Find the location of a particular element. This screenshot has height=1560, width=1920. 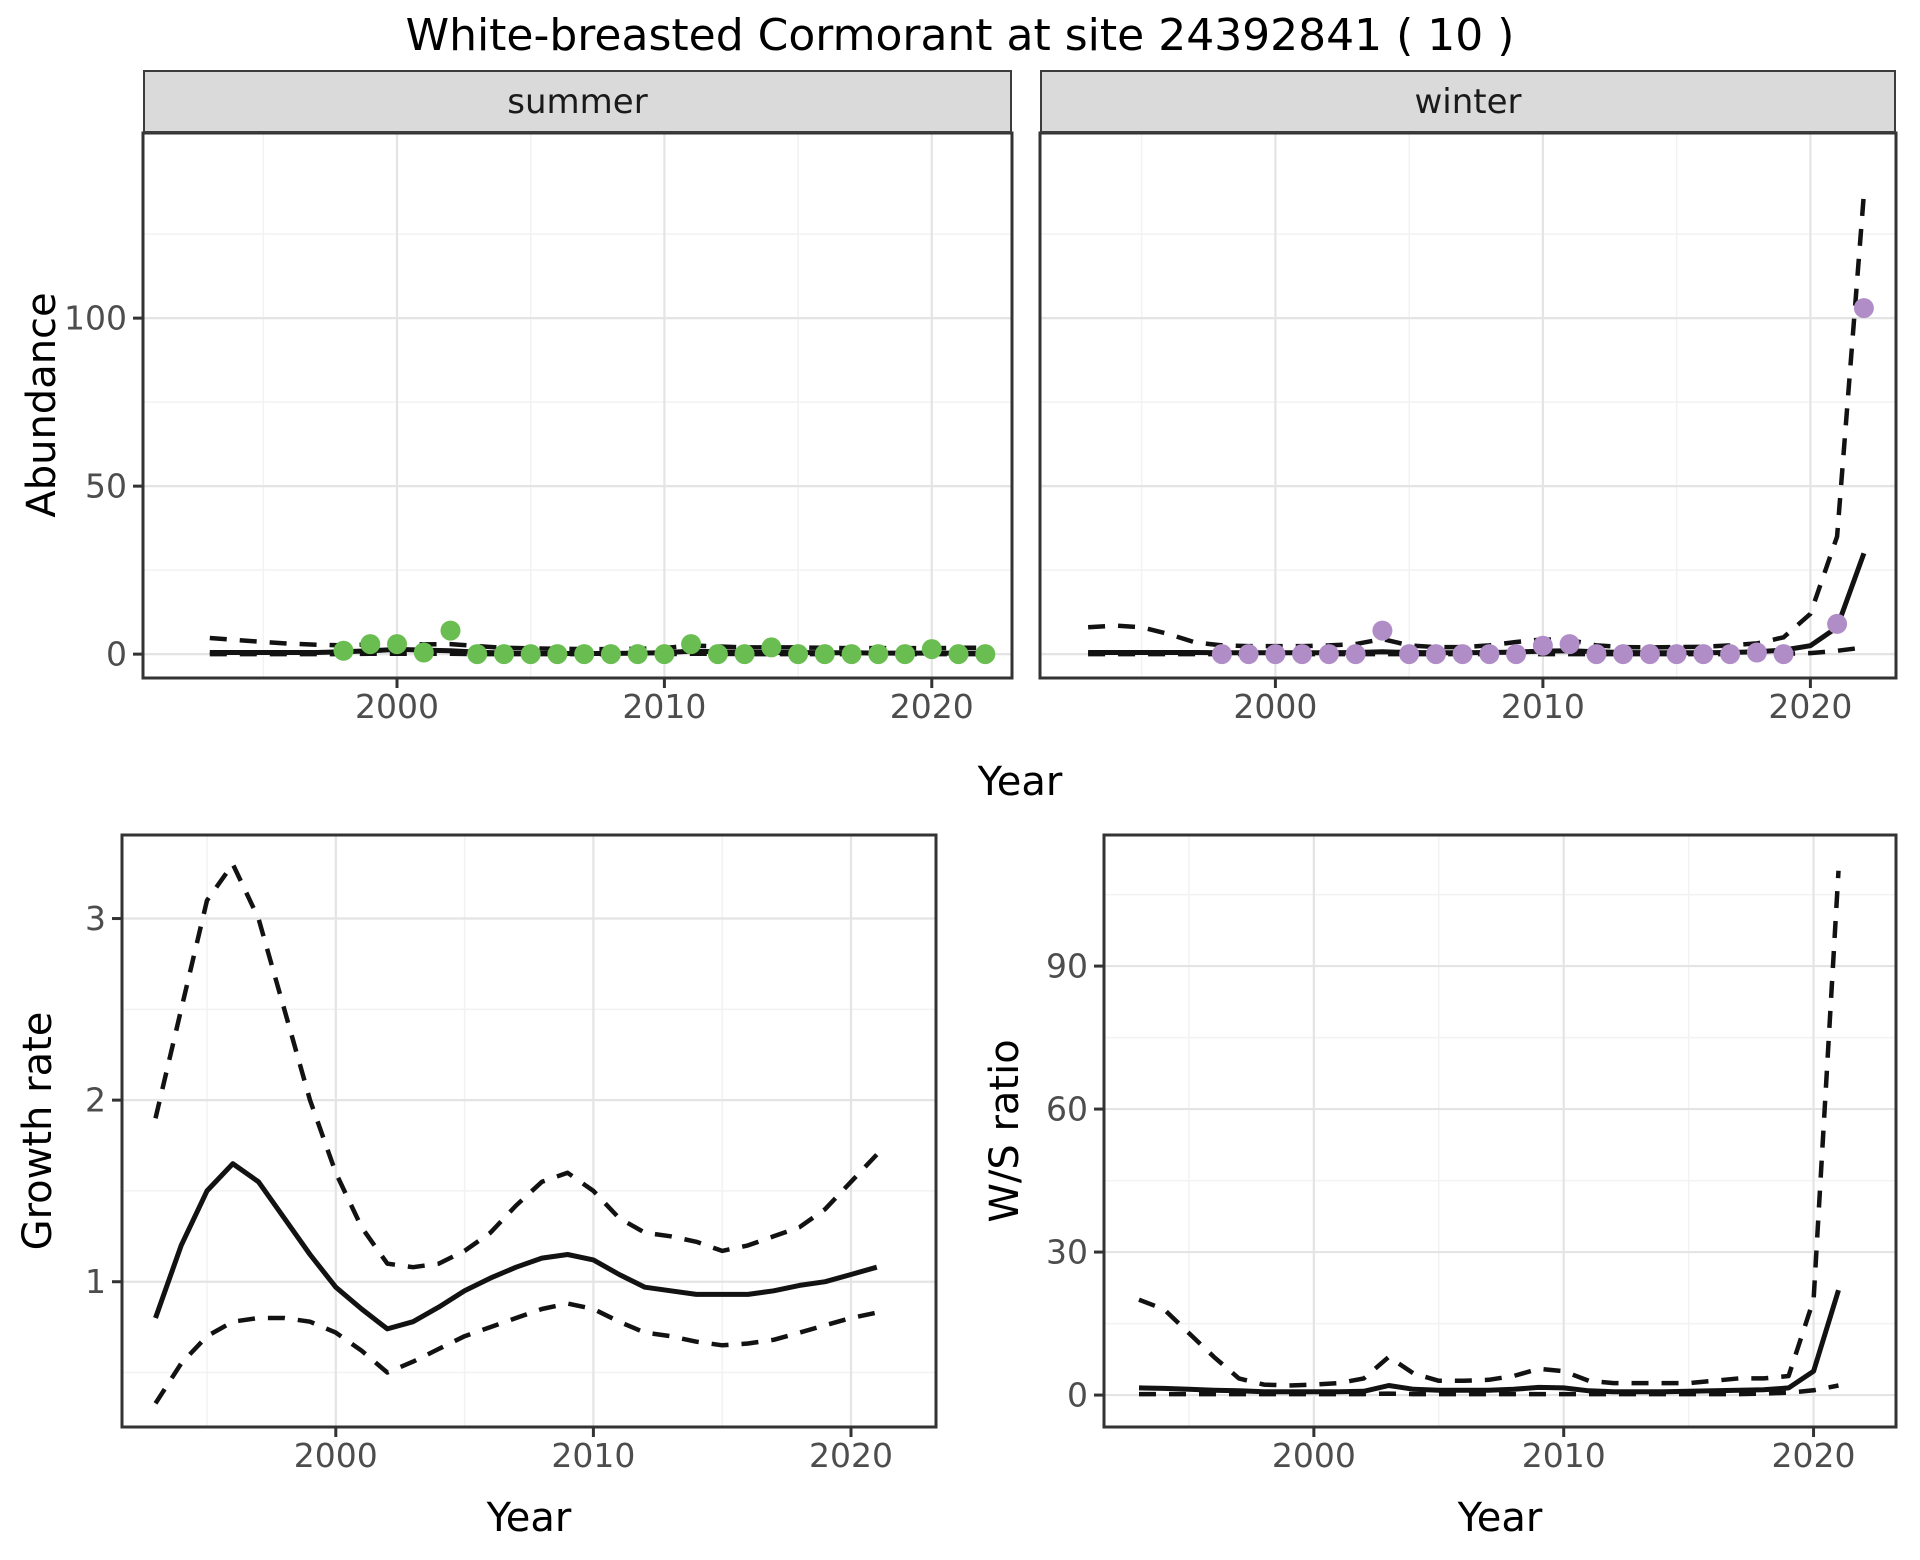

abundance_summer-y-tick-label: 100 is located at coordinates (95, 318).